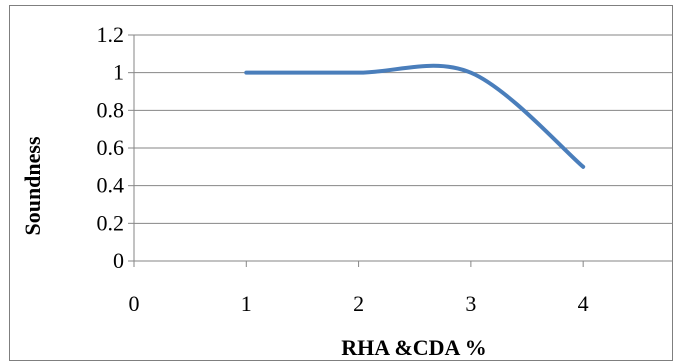 The width and height of the screenshot is (675, 363). What do you see at coordinates (111, 109) in the screenshot?
I see `y-tick-label: 0.8` at bounding box center [111, 109].